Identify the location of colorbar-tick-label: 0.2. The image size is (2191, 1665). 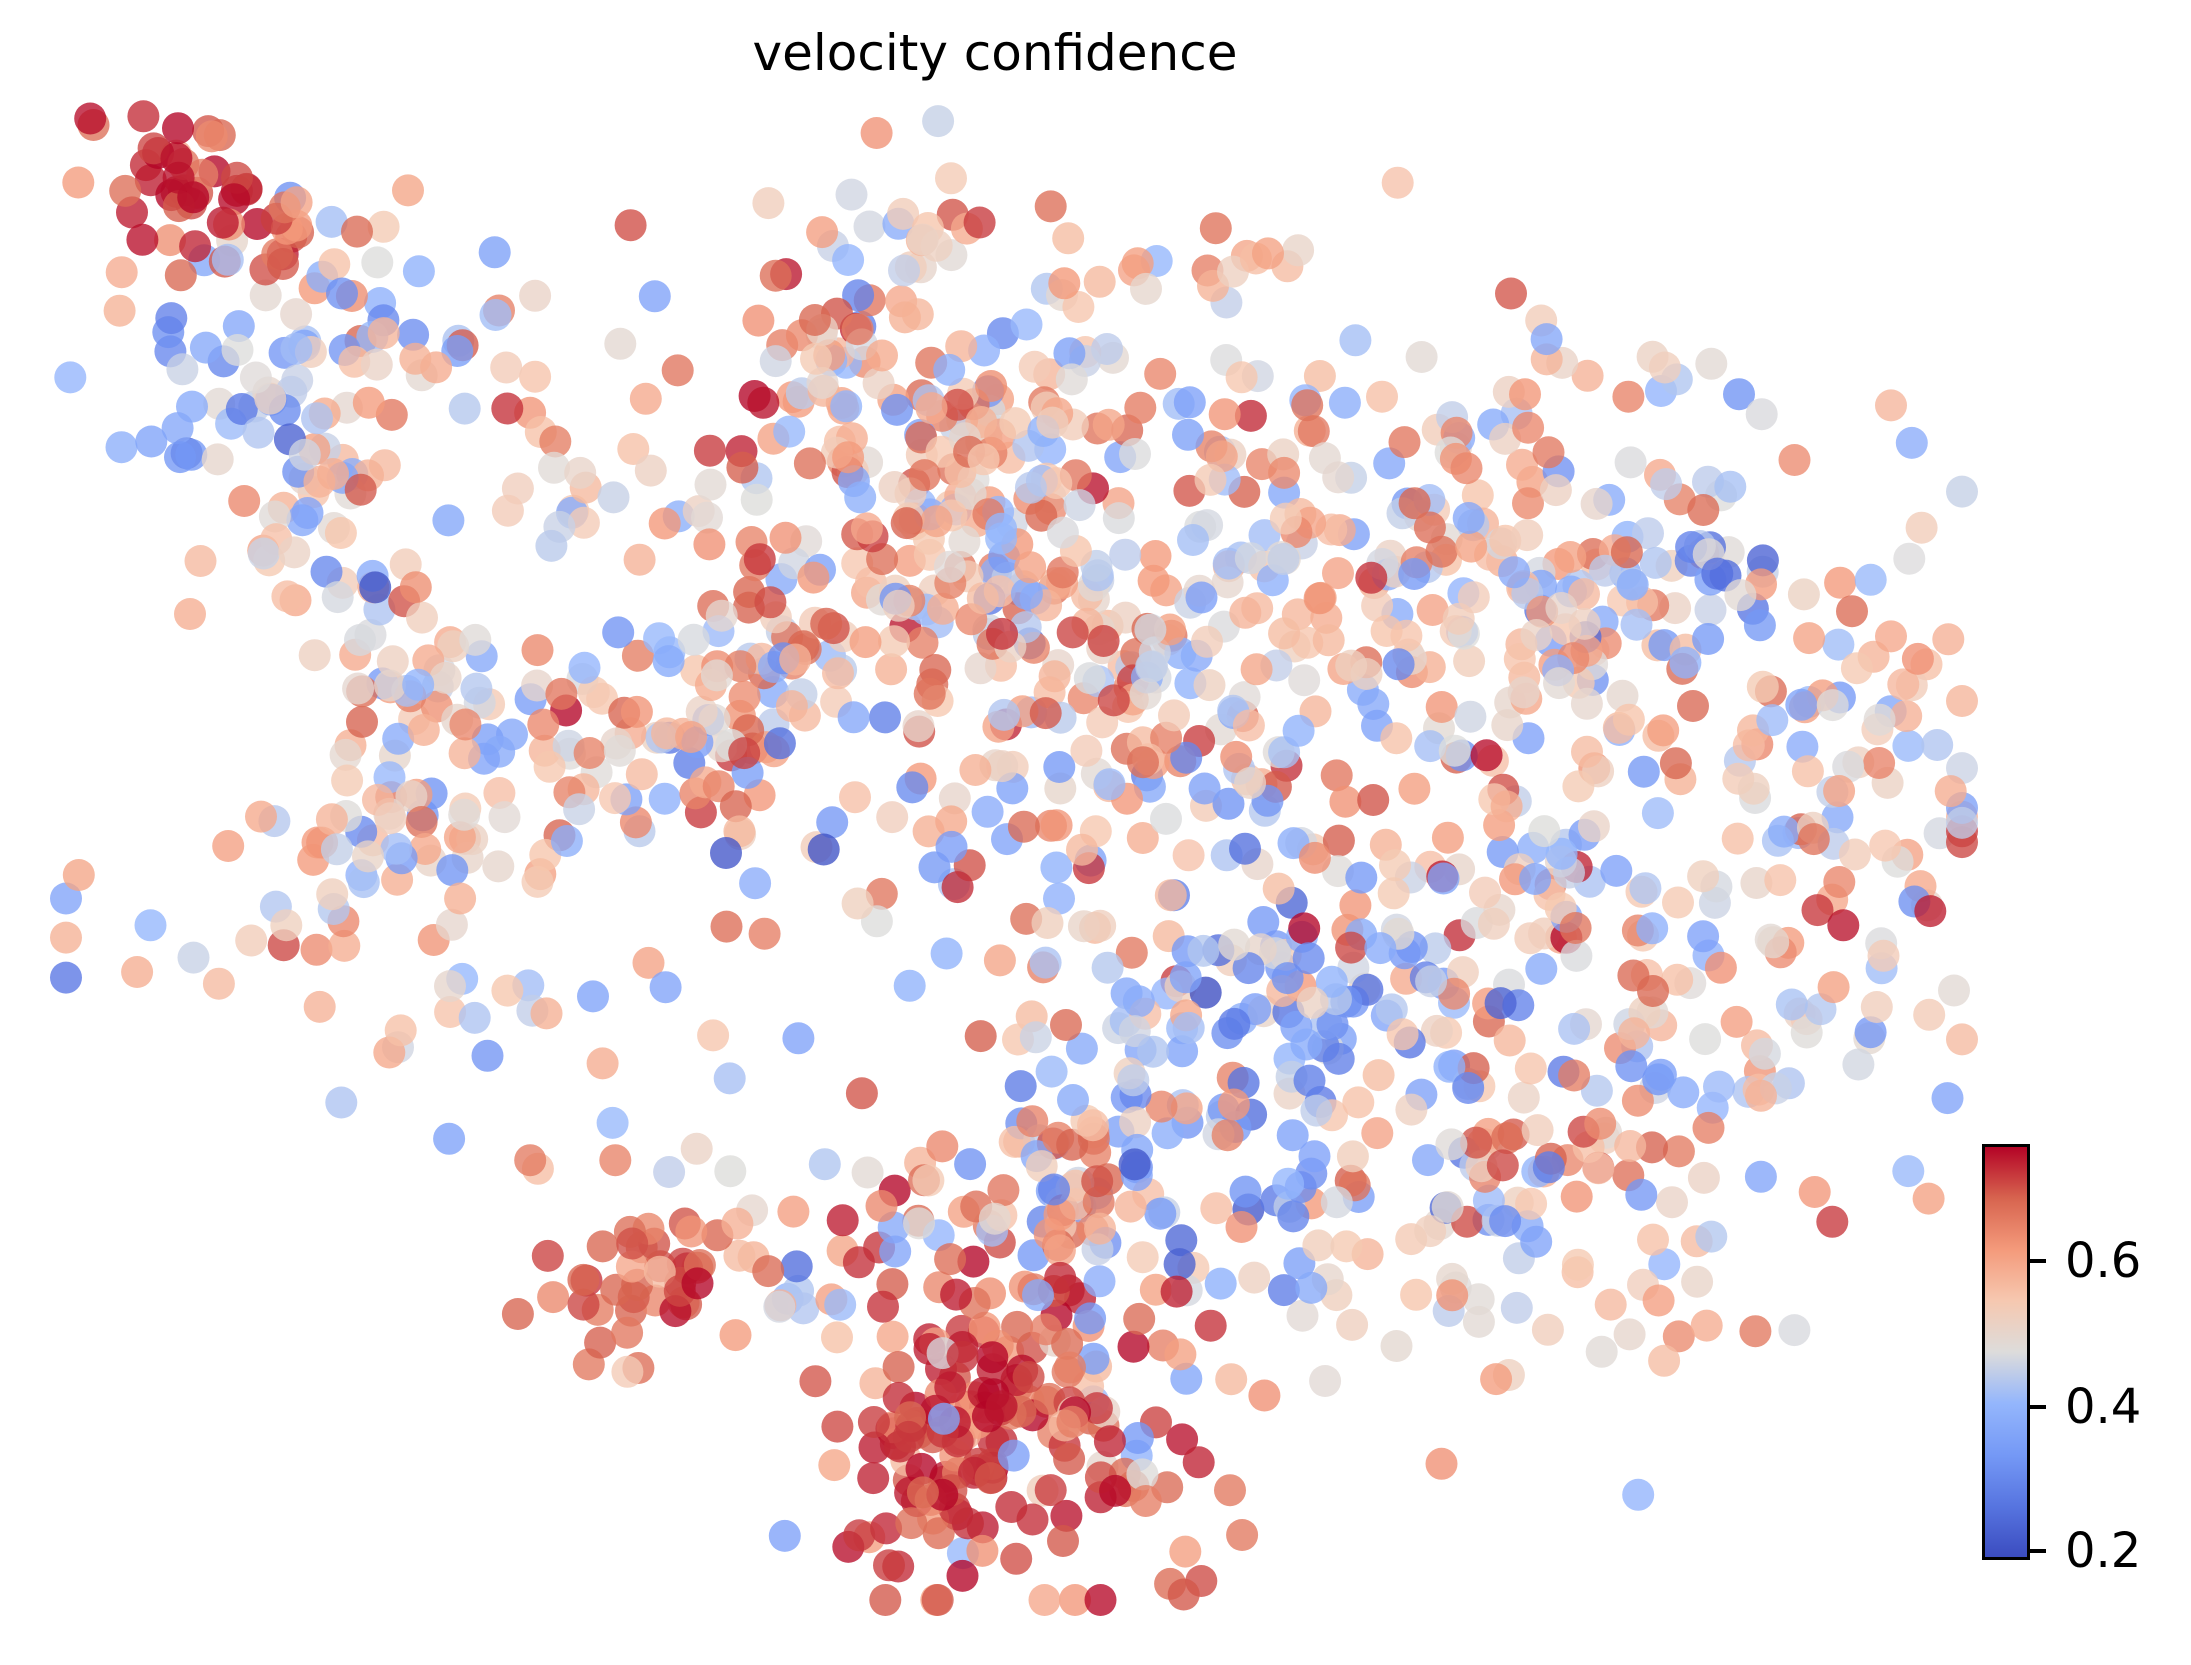
(2103, 1550).